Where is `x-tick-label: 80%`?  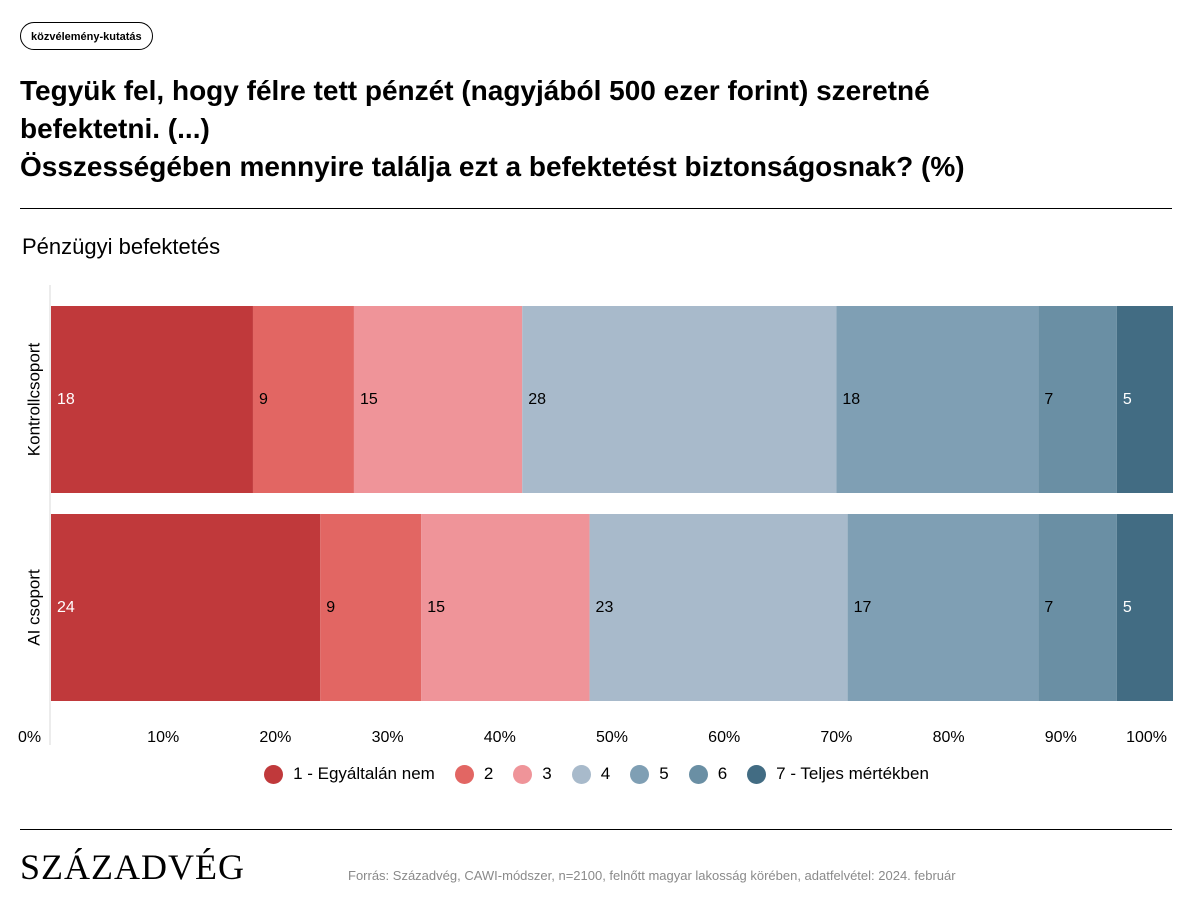
x-tick-label: 80% is located at coordinates (949, 737).